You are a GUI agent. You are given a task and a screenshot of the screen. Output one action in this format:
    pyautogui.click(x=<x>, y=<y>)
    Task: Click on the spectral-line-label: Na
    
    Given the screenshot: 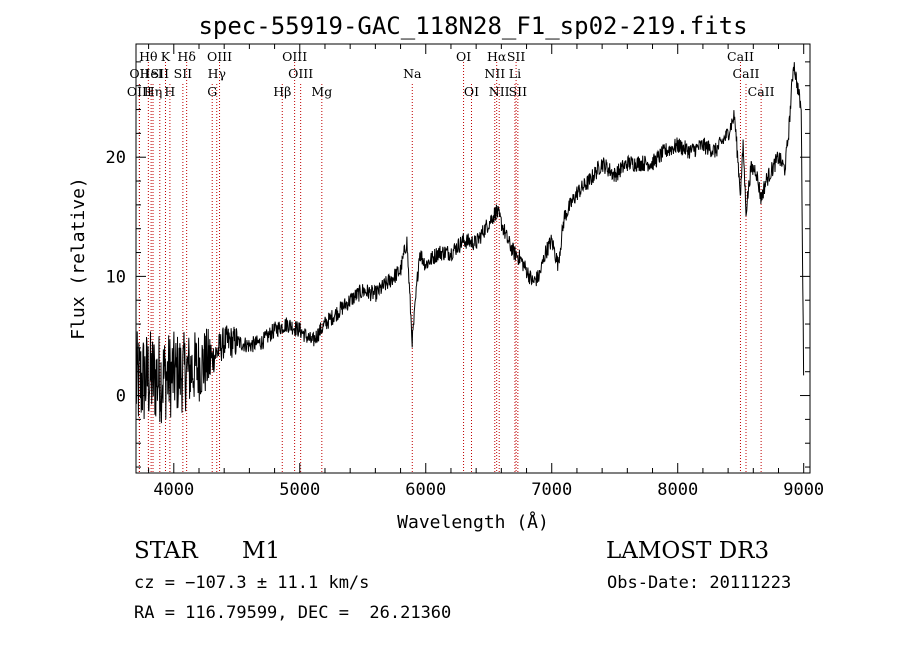 What is the action you would take?
    pyautogui.click(x=412, y=73)
    